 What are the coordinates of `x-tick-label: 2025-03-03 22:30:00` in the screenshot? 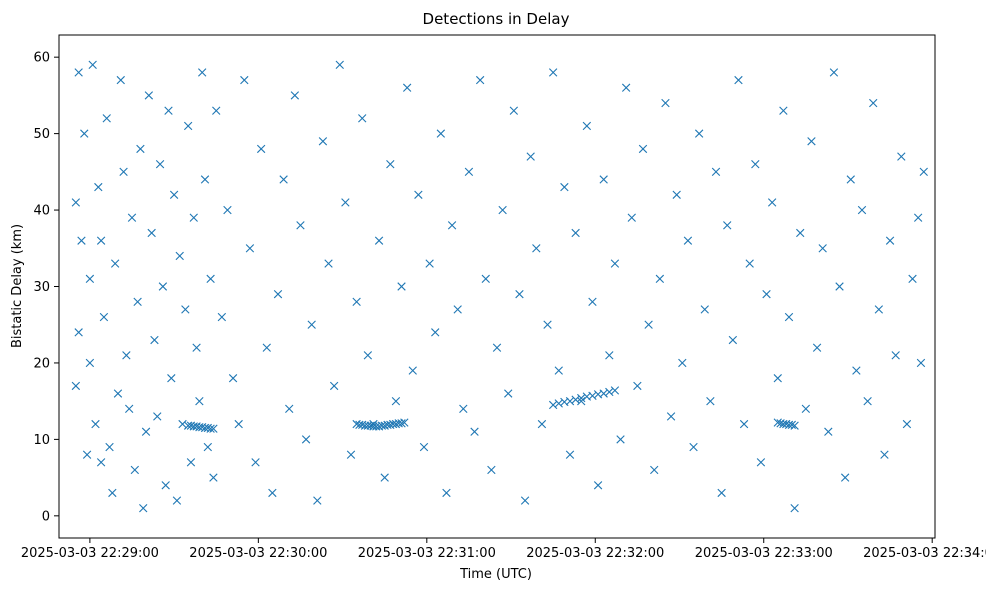 It's located at (258, 553).